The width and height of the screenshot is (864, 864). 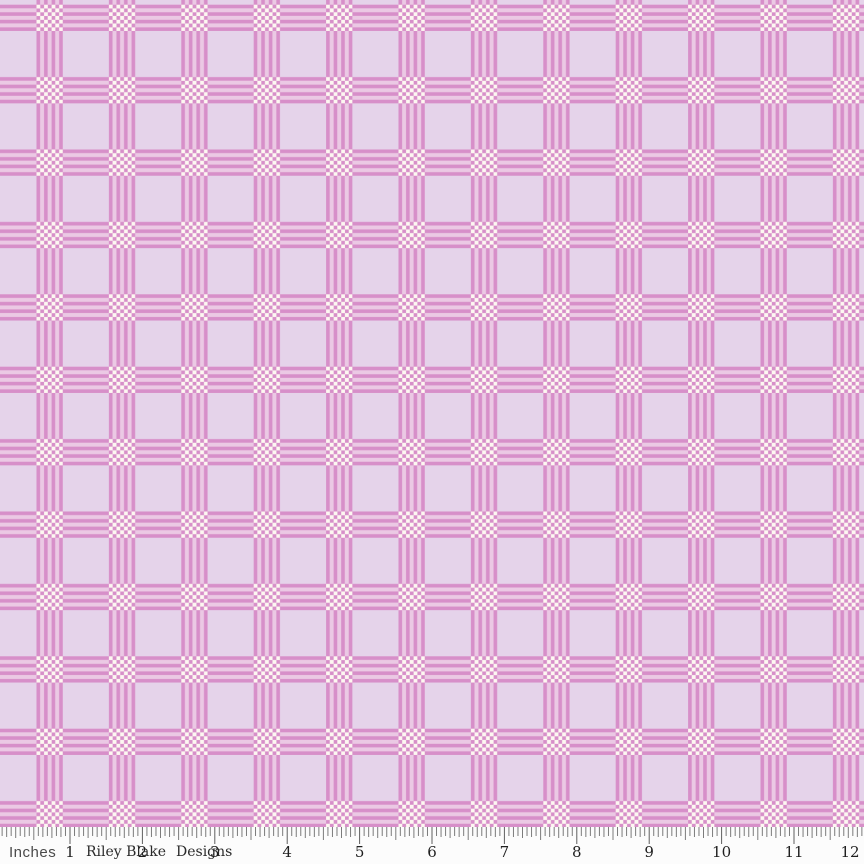 What do you see at coordinates (794, 852) in the screenshot?
I see `inch-number-11: 11` at bounding box center [794, 852].